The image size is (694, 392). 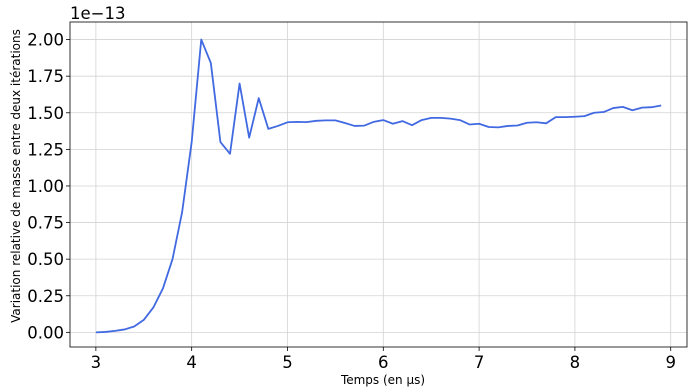 I want to click on y-tick-label: 1.25, so click(x=45, y=149).